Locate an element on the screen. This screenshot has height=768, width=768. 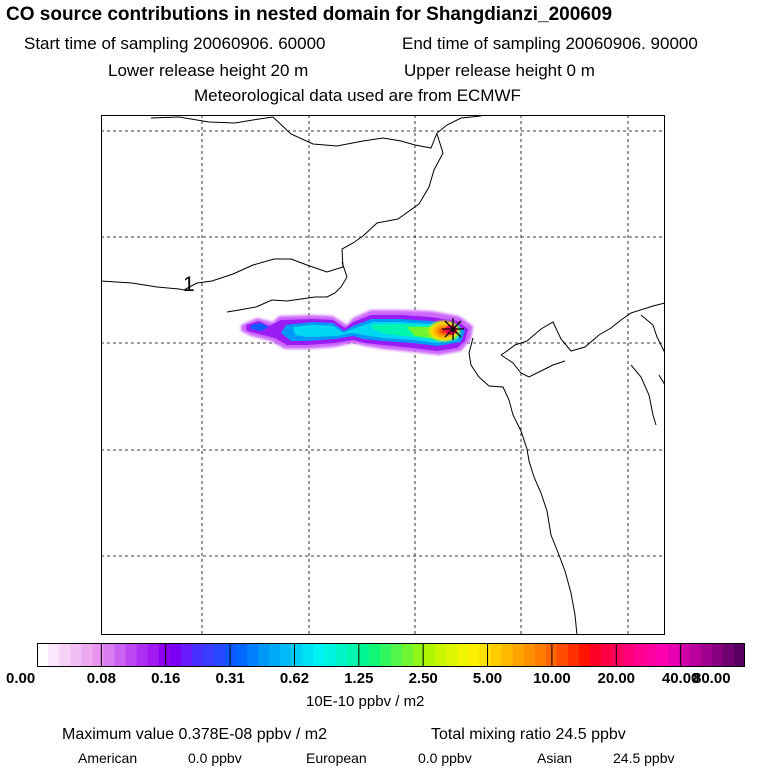
met-data-label: Meteorological data used are from ECMWF is located at coordinates (357, 95).